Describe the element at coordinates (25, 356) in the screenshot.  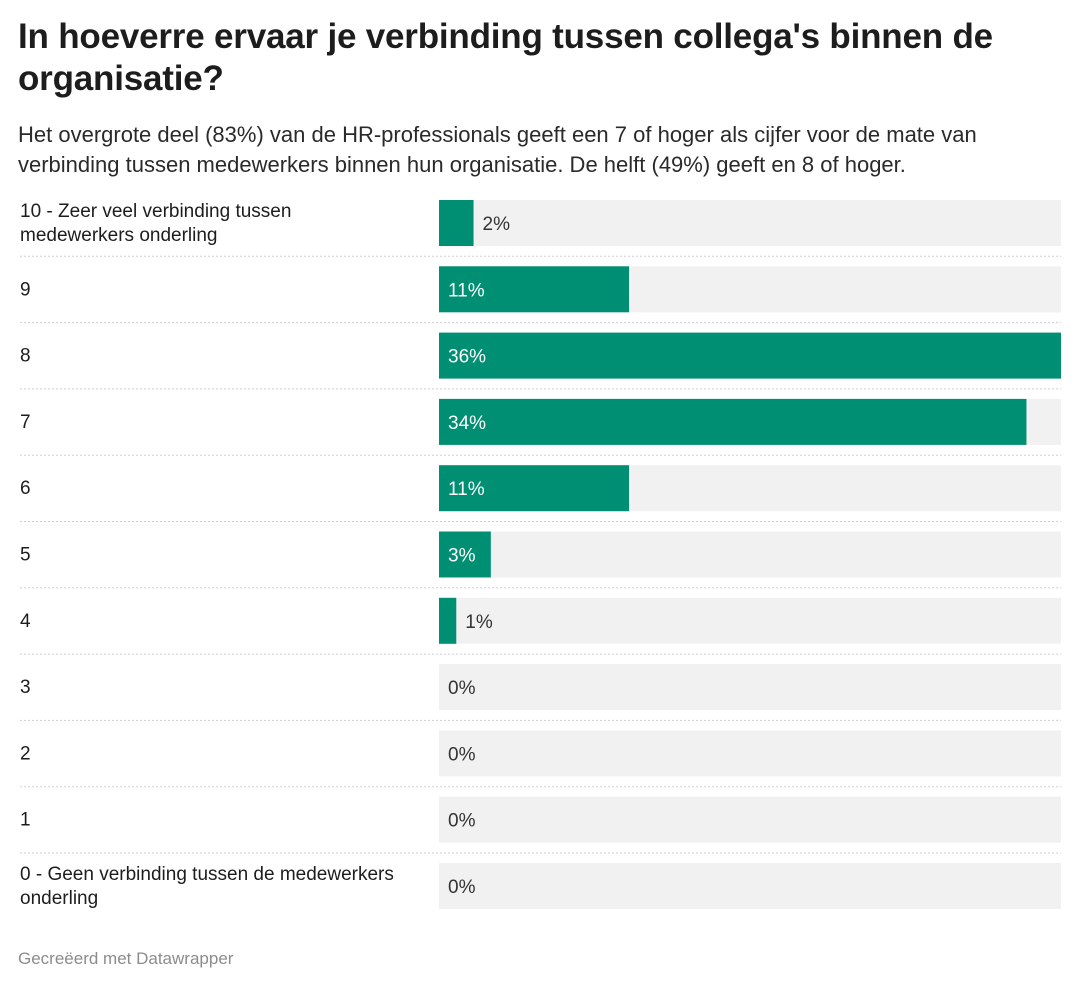
I see `category-label: 8` at that location.